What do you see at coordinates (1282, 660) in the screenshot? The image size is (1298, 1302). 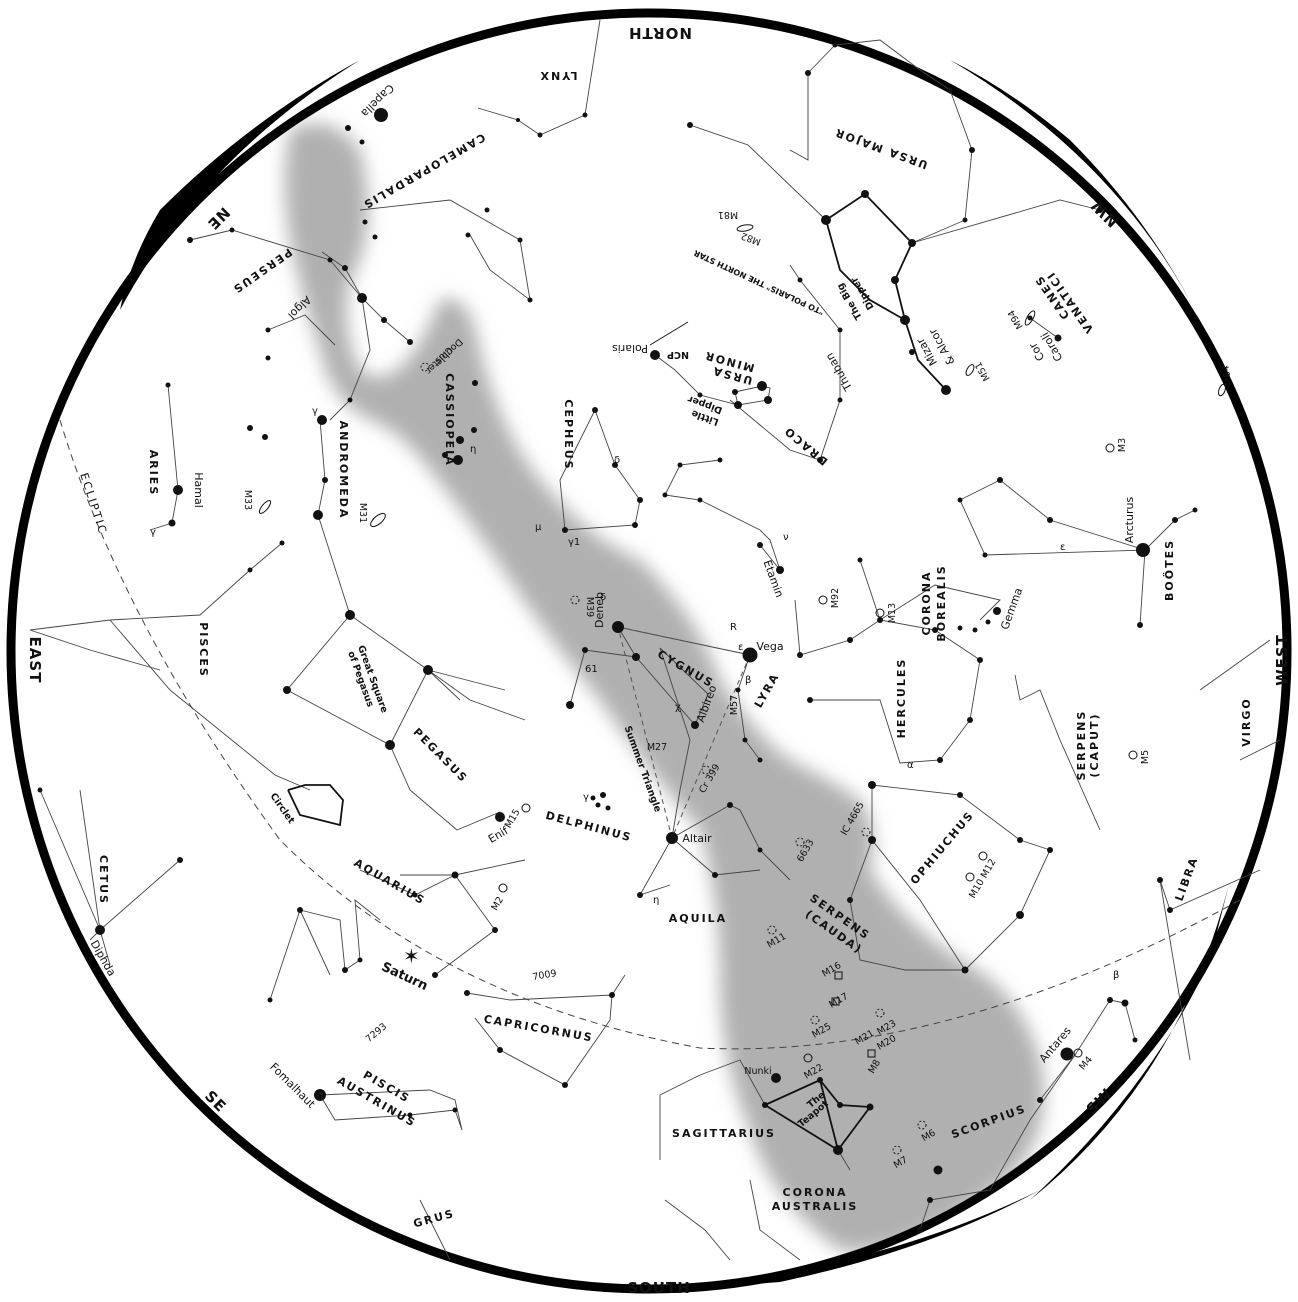 I see `direction-west: WEST` at bounding box center [1282, 660].